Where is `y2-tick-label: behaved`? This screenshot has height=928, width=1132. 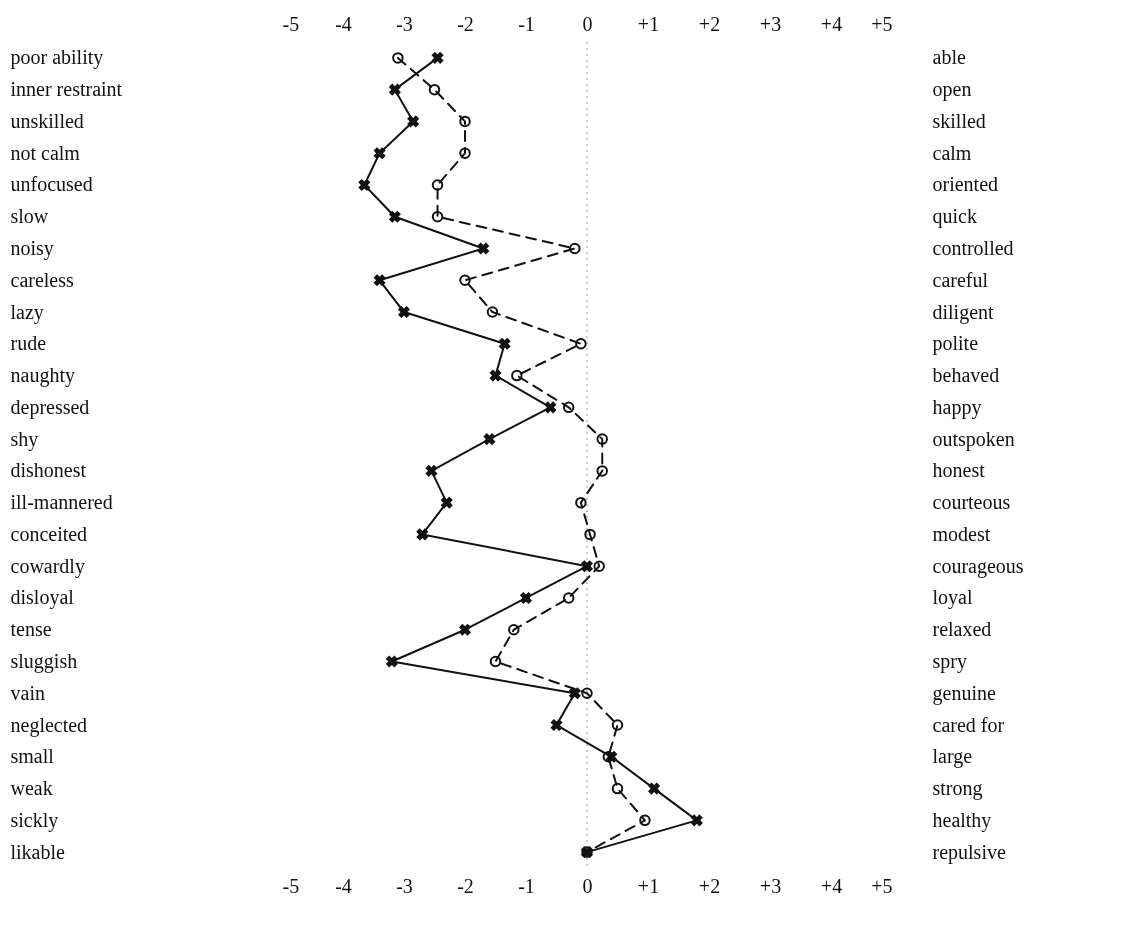 y2-tick-label: behaved is located at coordinates (966, 375).